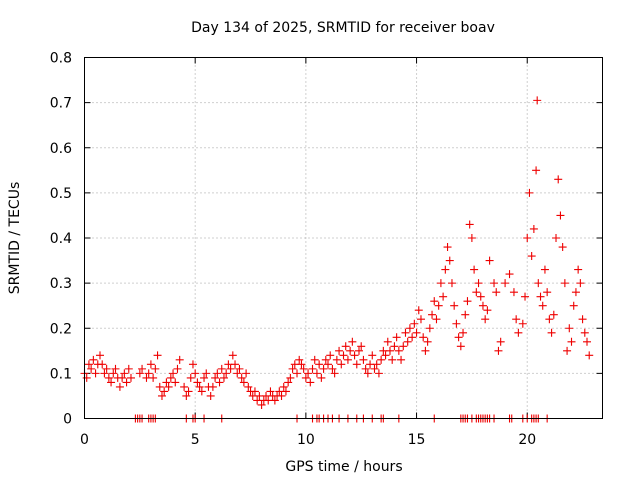 This screenshot has height=484, width=640. What do you see at coordinates (61, 194) in the screenshot?
I see `y-tick-label: 0.5` at bounding box center [61, 194].